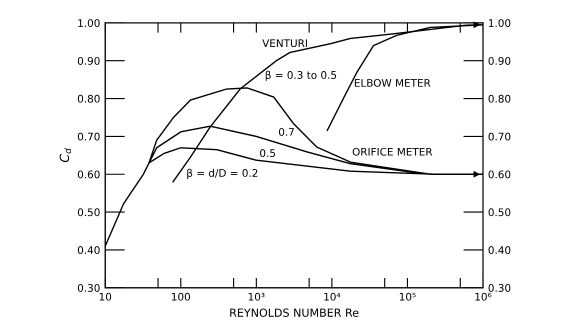  I want to click on y-tick-label: 0.30, so click(89, 288).